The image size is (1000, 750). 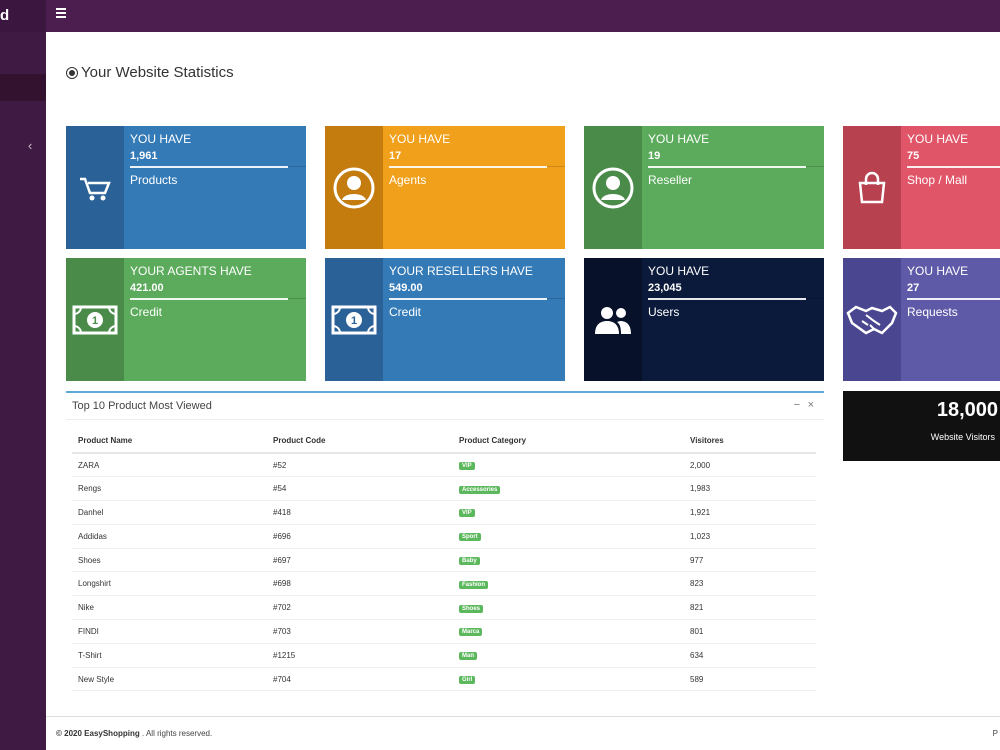 What do you see at coordinates (568, 489) in the screenshot?
I see `category-cell: Accessories` at bounding box center [568, 489].